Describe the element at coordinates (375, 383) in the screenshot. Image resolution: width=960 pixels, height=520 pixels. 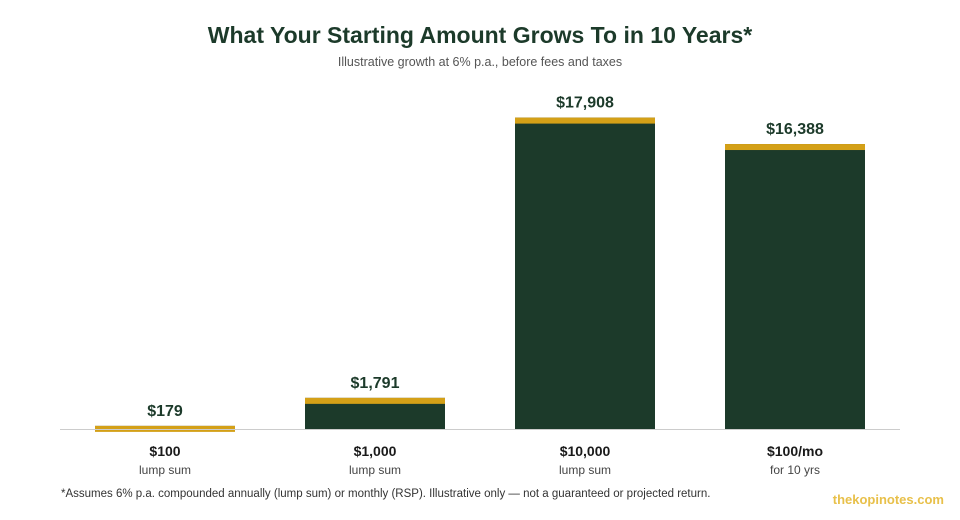
I see `data-label: $1,791` at that location.